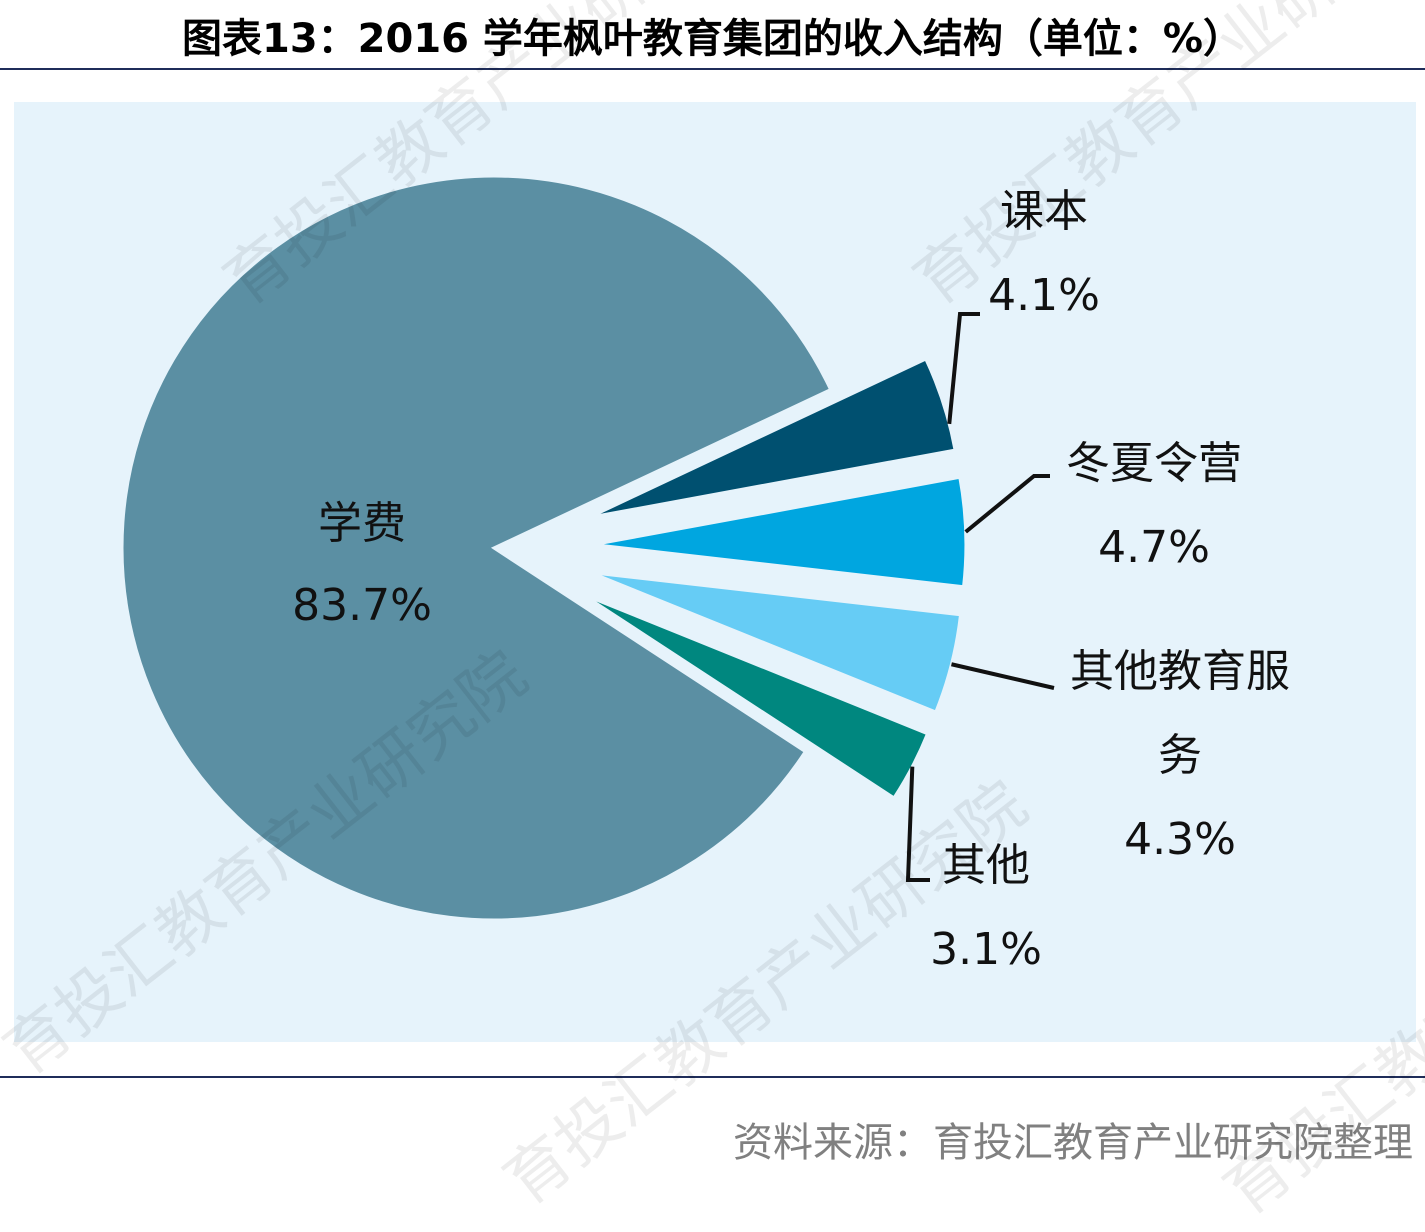  What do you see at coordinates (712, 1077) in the screenshot?
I see `footer-divider` at bounding box center [712, 1077].